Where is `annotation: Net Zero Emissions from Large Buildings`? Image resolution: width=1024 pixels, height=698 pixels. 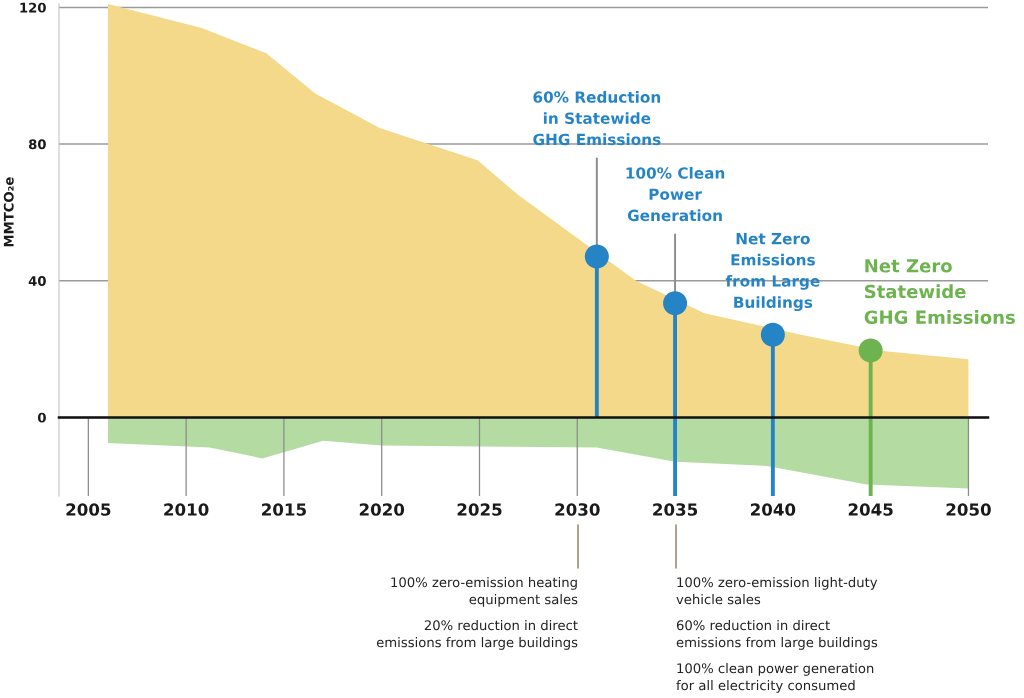 annotation: Net Zero Emissions from Large Buildings is located at coordinates (772, 272).